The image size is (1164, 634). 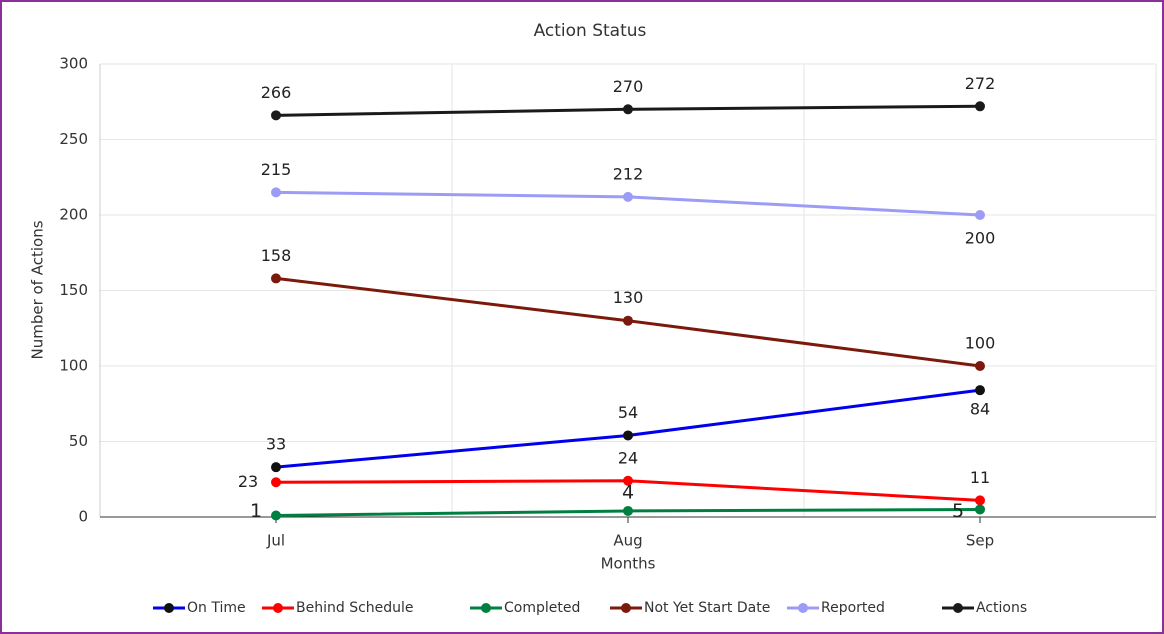 I want to click on data-label: 200, so click(x=980, y=238).